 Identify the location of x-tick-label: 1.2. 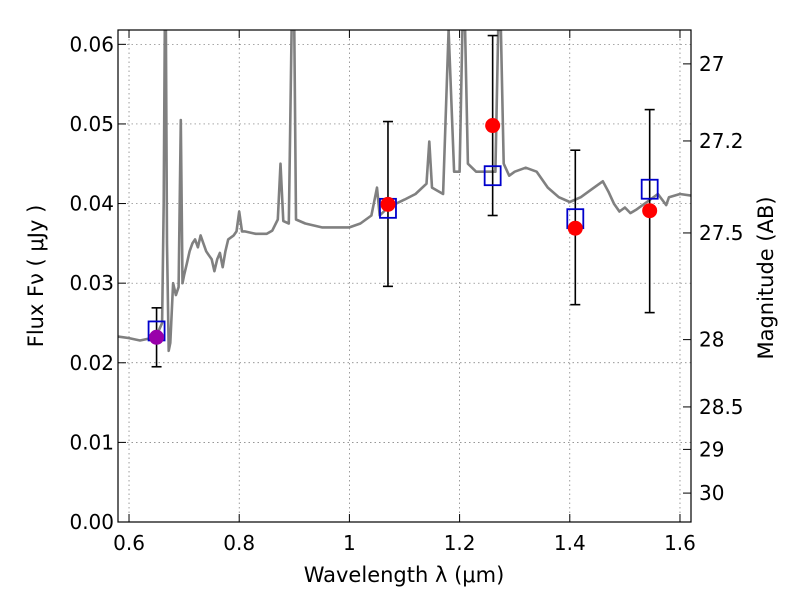
(460, 543).